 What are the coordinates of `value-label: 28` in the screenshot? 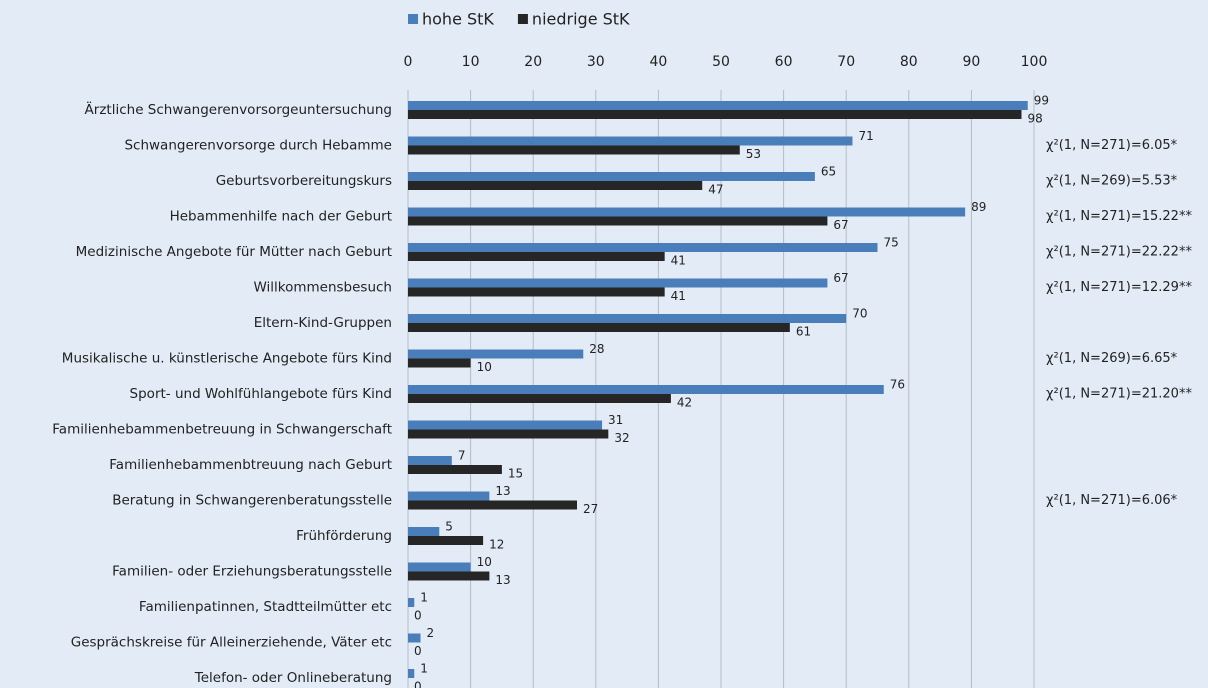 It's located at (596, 349).